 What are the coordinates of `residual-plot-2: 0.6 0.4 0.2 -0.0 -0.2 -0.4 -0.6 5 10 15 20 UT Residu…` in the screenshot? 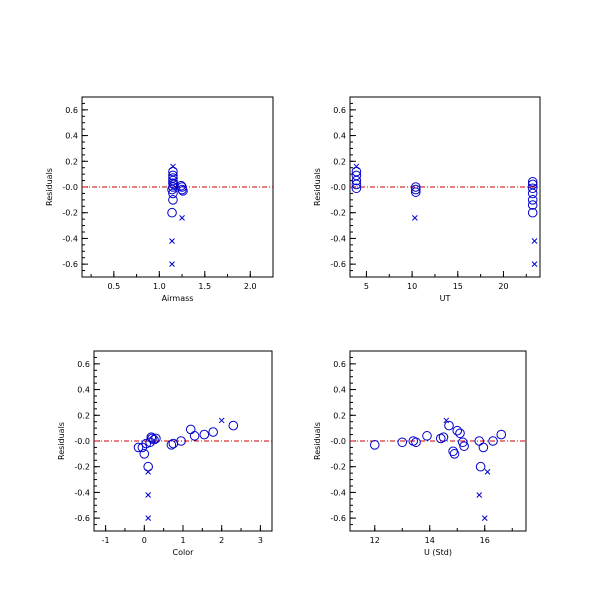 It's located at (427, 199).